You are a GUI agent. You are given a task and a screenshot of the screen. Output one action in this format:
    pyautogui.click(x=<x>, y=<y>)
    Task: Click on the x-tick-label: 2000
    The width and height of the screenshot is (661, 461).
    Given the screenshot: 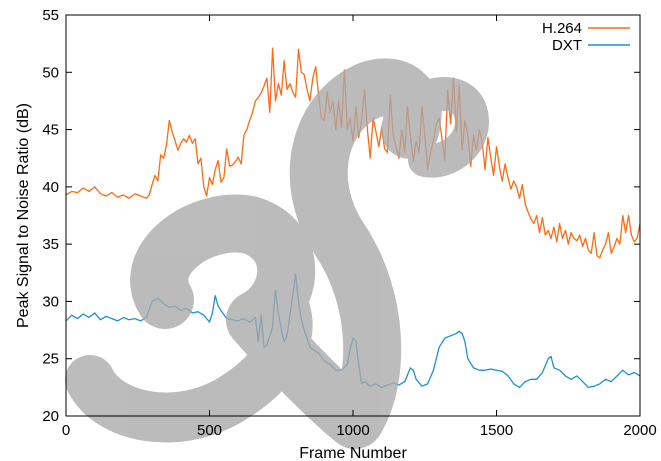 What is the action you would take?
    pyautogui.click(x=639, y=430)
    